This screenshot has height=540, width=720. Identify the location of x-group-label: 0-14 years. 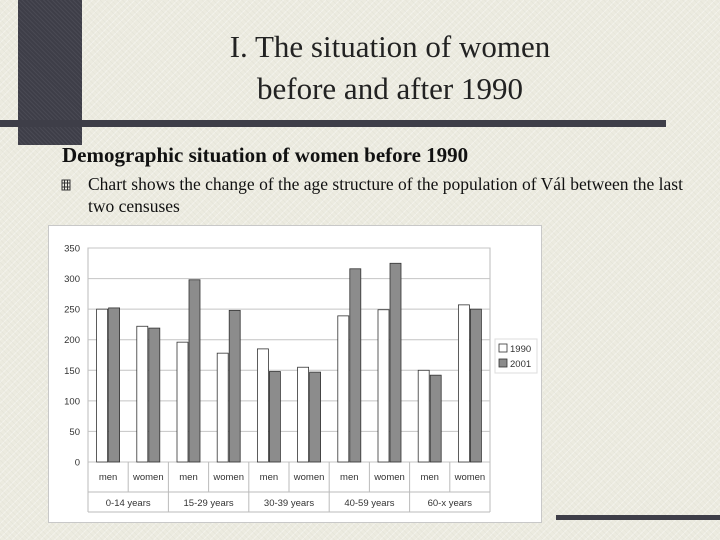
(128, 503).